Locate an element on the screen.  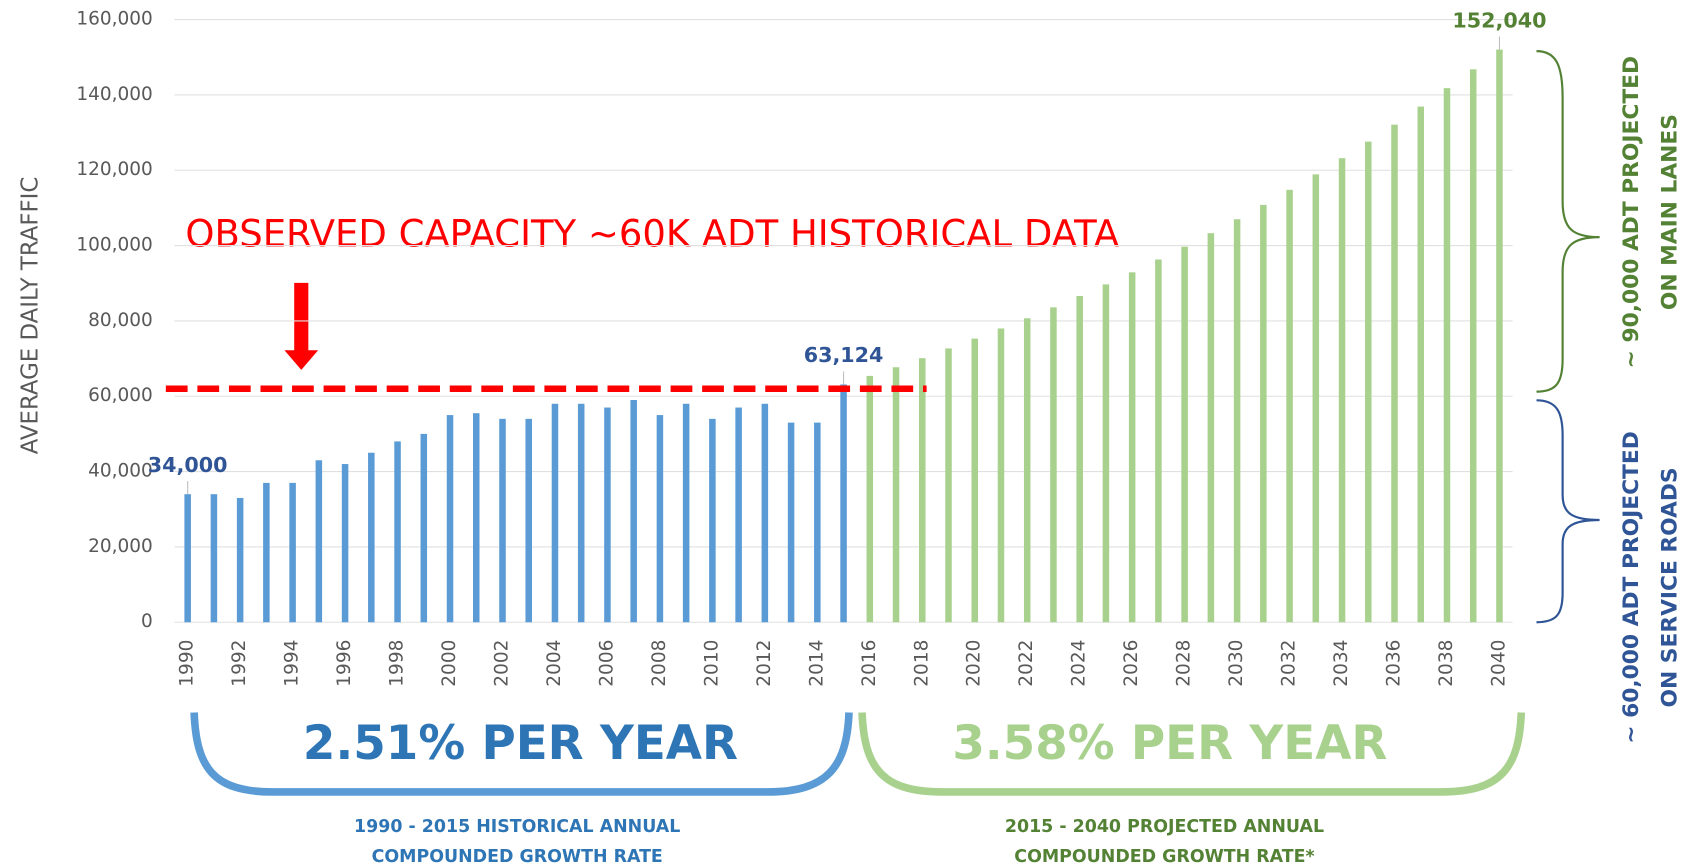
x-tick-label: 2022 is located at coordinates (1026, 663).